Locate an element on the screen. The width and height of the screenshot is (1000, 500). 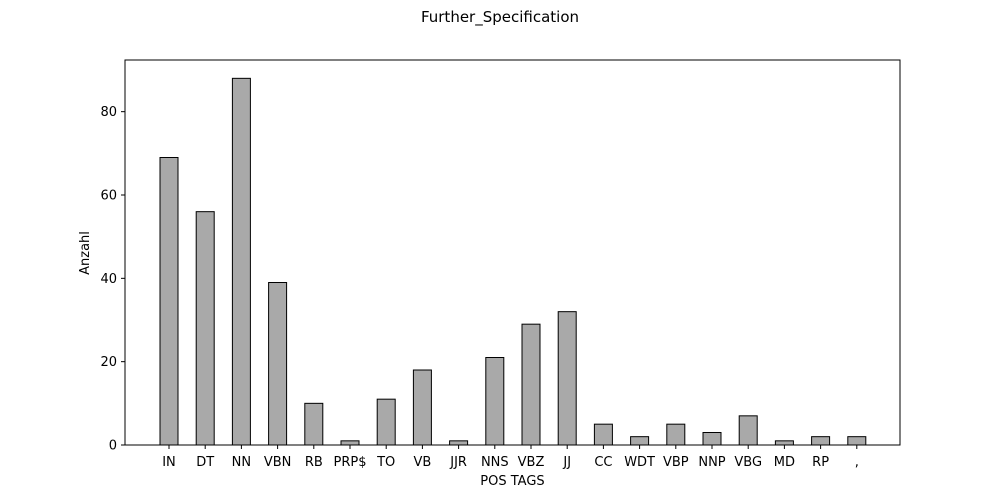
x-axis-label: POS TAGS is located at coordinates (512, 481).